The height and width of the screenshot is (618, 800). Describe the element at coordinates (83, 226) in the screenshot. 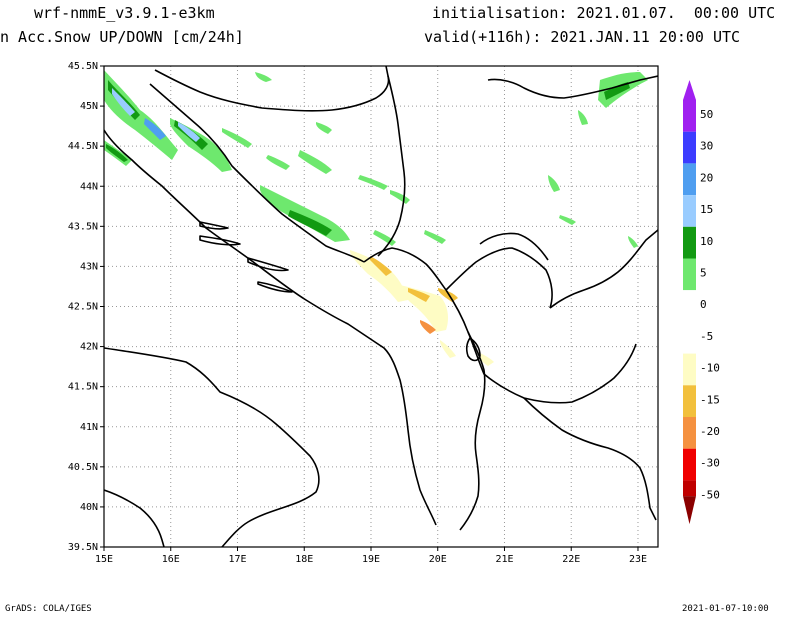

I see `lat-label: 43.5N` at that location.